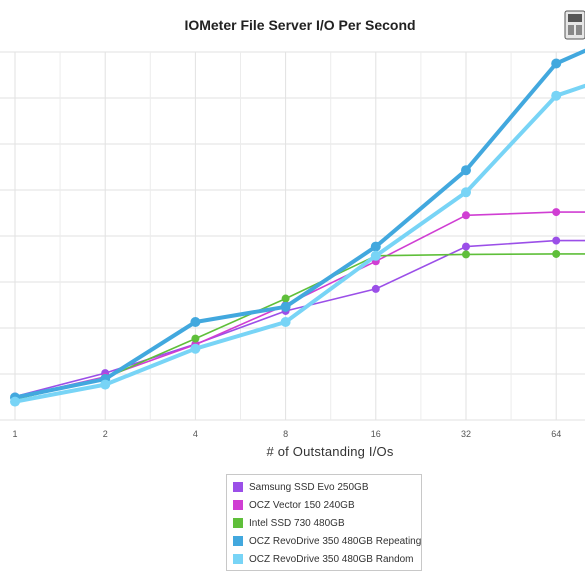 The height and width of the screenshot is (585, 585). What do you see at coordinates (300, 25) in the screenshot?
I see `chart-title: IOMeter File Server I/O Per Second` at bounding box center [300, 25].